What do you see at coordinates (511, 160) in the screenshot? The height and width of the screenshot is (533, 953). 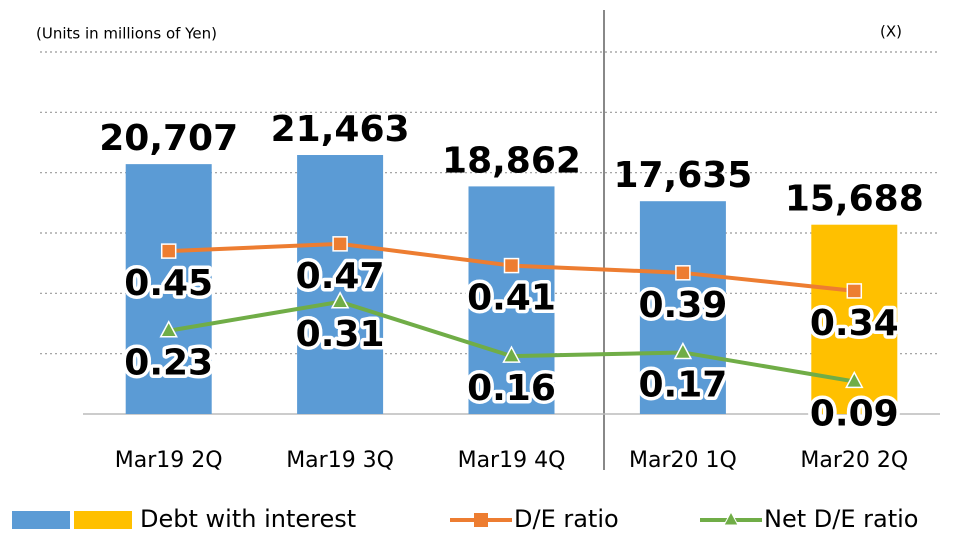 I see `bar-value-label: 18,862` at bounding box center [511, 160].